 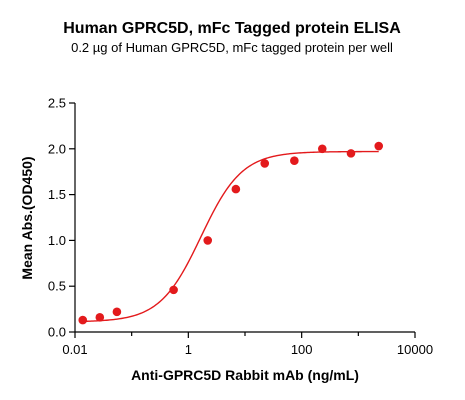 I want to click on chart-title: Human GPRC5D, mFc Tagged protein ELISA, so click(x=232, y=28).